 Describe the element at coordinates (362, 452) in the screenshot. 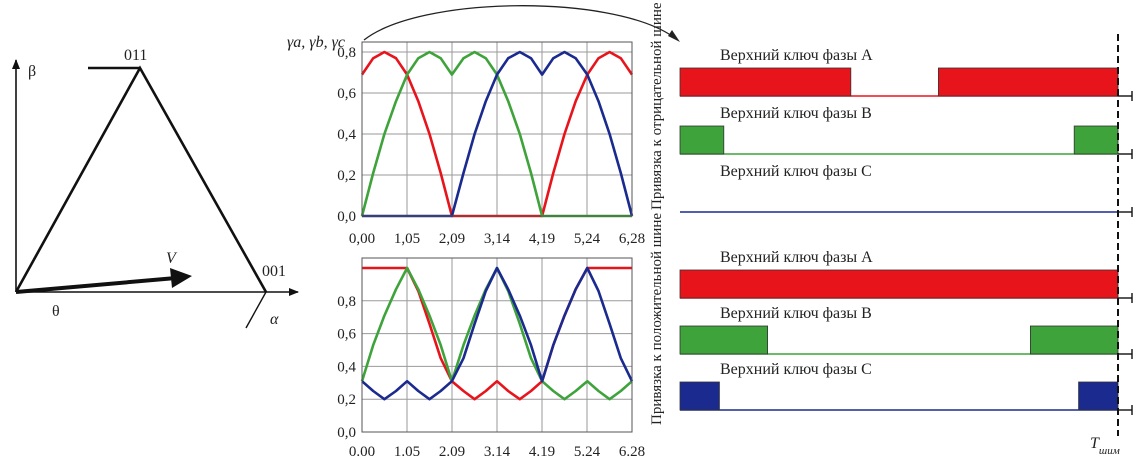

I see `x-tick-label: 0.00` at that location.